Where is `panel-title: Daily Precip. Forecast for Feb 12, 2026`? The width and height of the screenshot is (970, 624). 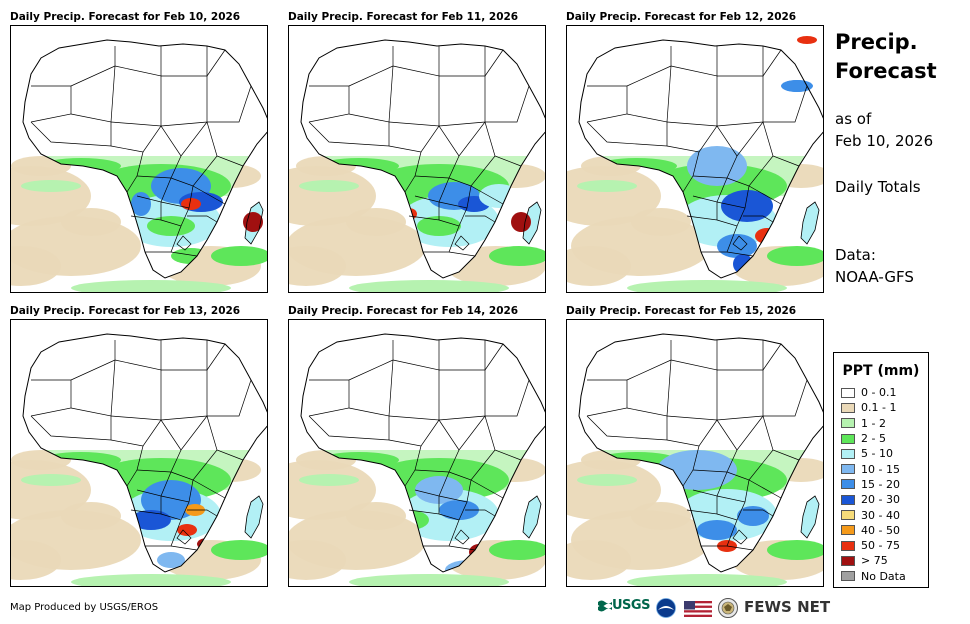
panel-title: Daily Precip. Forecast for Feb 12, 2026 is located at coordinates (681, 17).